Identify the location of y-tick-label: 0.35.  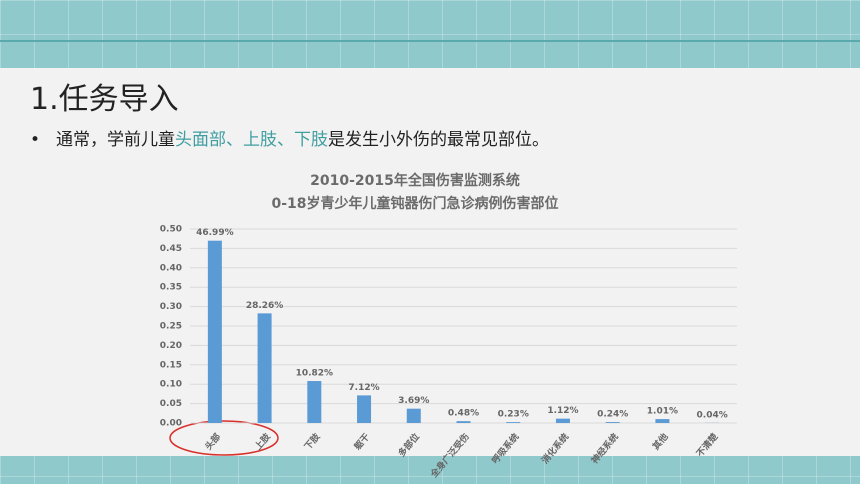
(171, 288).